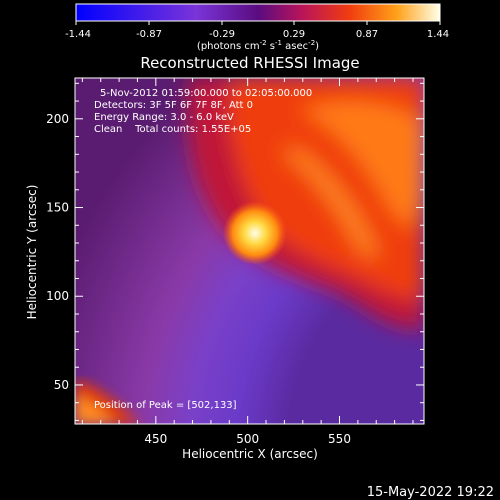 This screenshot has height=500, width=500. I want to click on colorbar-tick-label: 0.29, so click(294, 34).